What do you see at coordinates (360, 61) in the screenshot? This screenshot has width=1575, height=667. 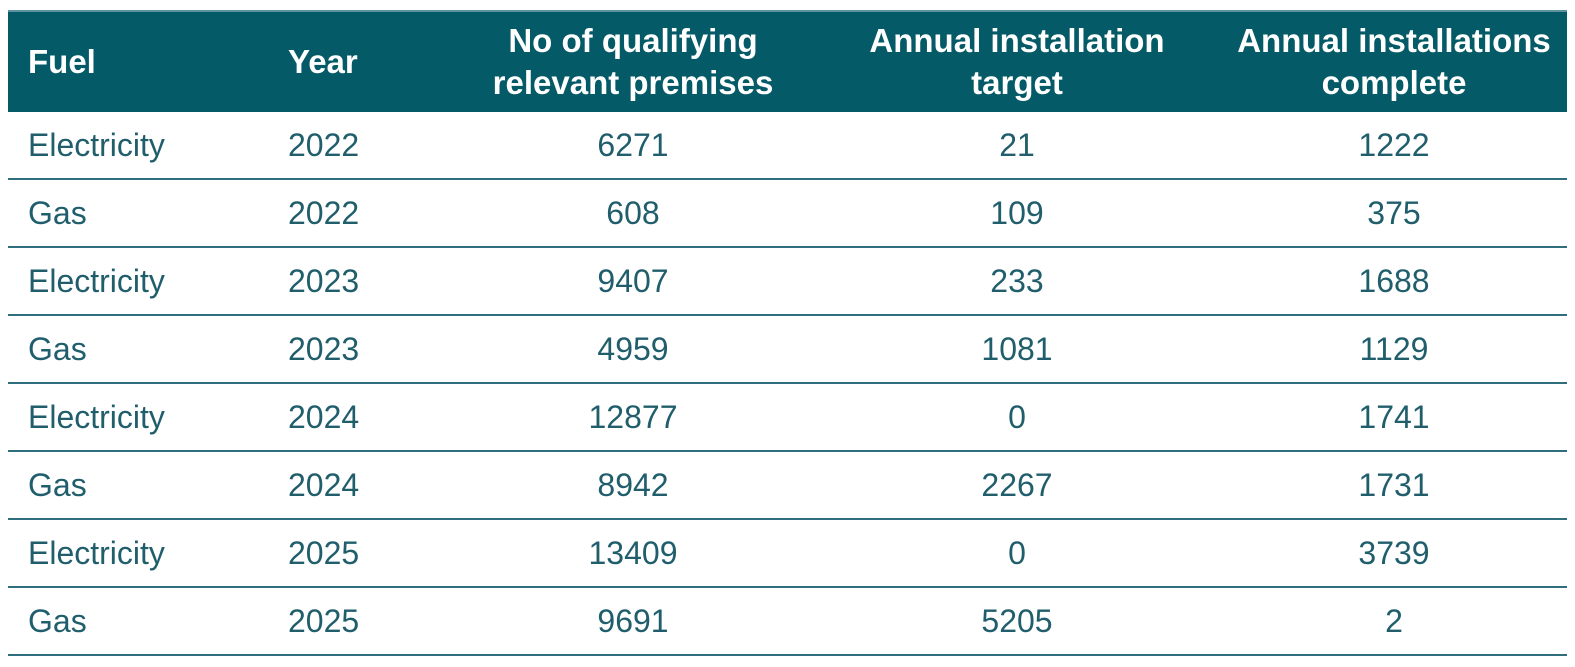 I see `header-year: Year` at bounding box center [360, 61].